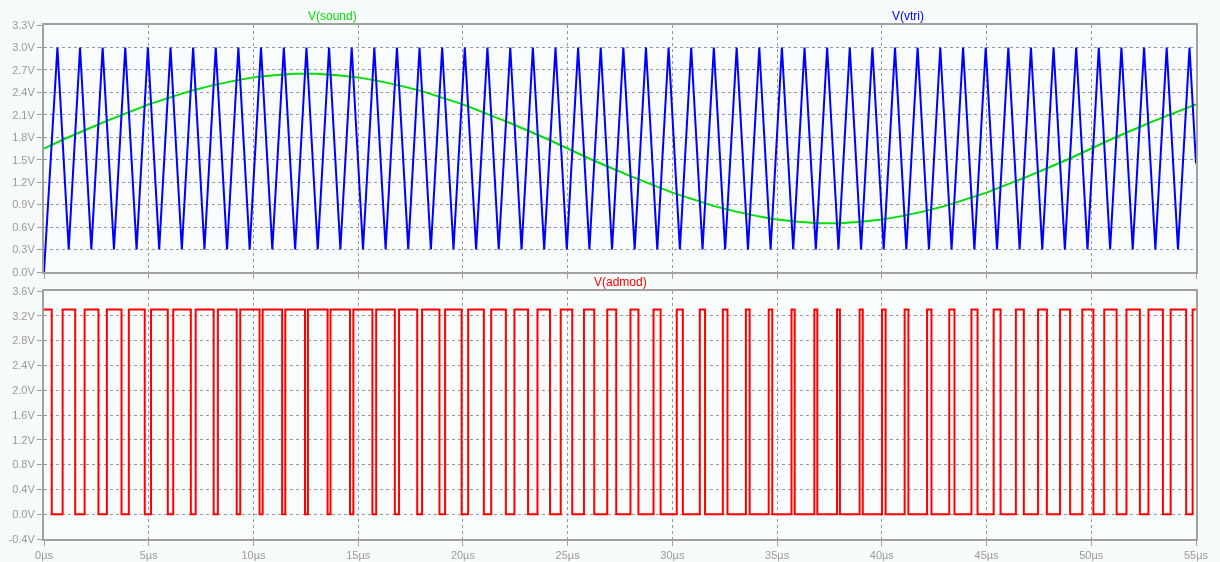 Image resolution: width=1220 pixels, height=562 pixels. What do you see at coordinates (24, 47) in the screenshot?
I see `y-tick-label: 3.0V` at bounding box center [24, 47].